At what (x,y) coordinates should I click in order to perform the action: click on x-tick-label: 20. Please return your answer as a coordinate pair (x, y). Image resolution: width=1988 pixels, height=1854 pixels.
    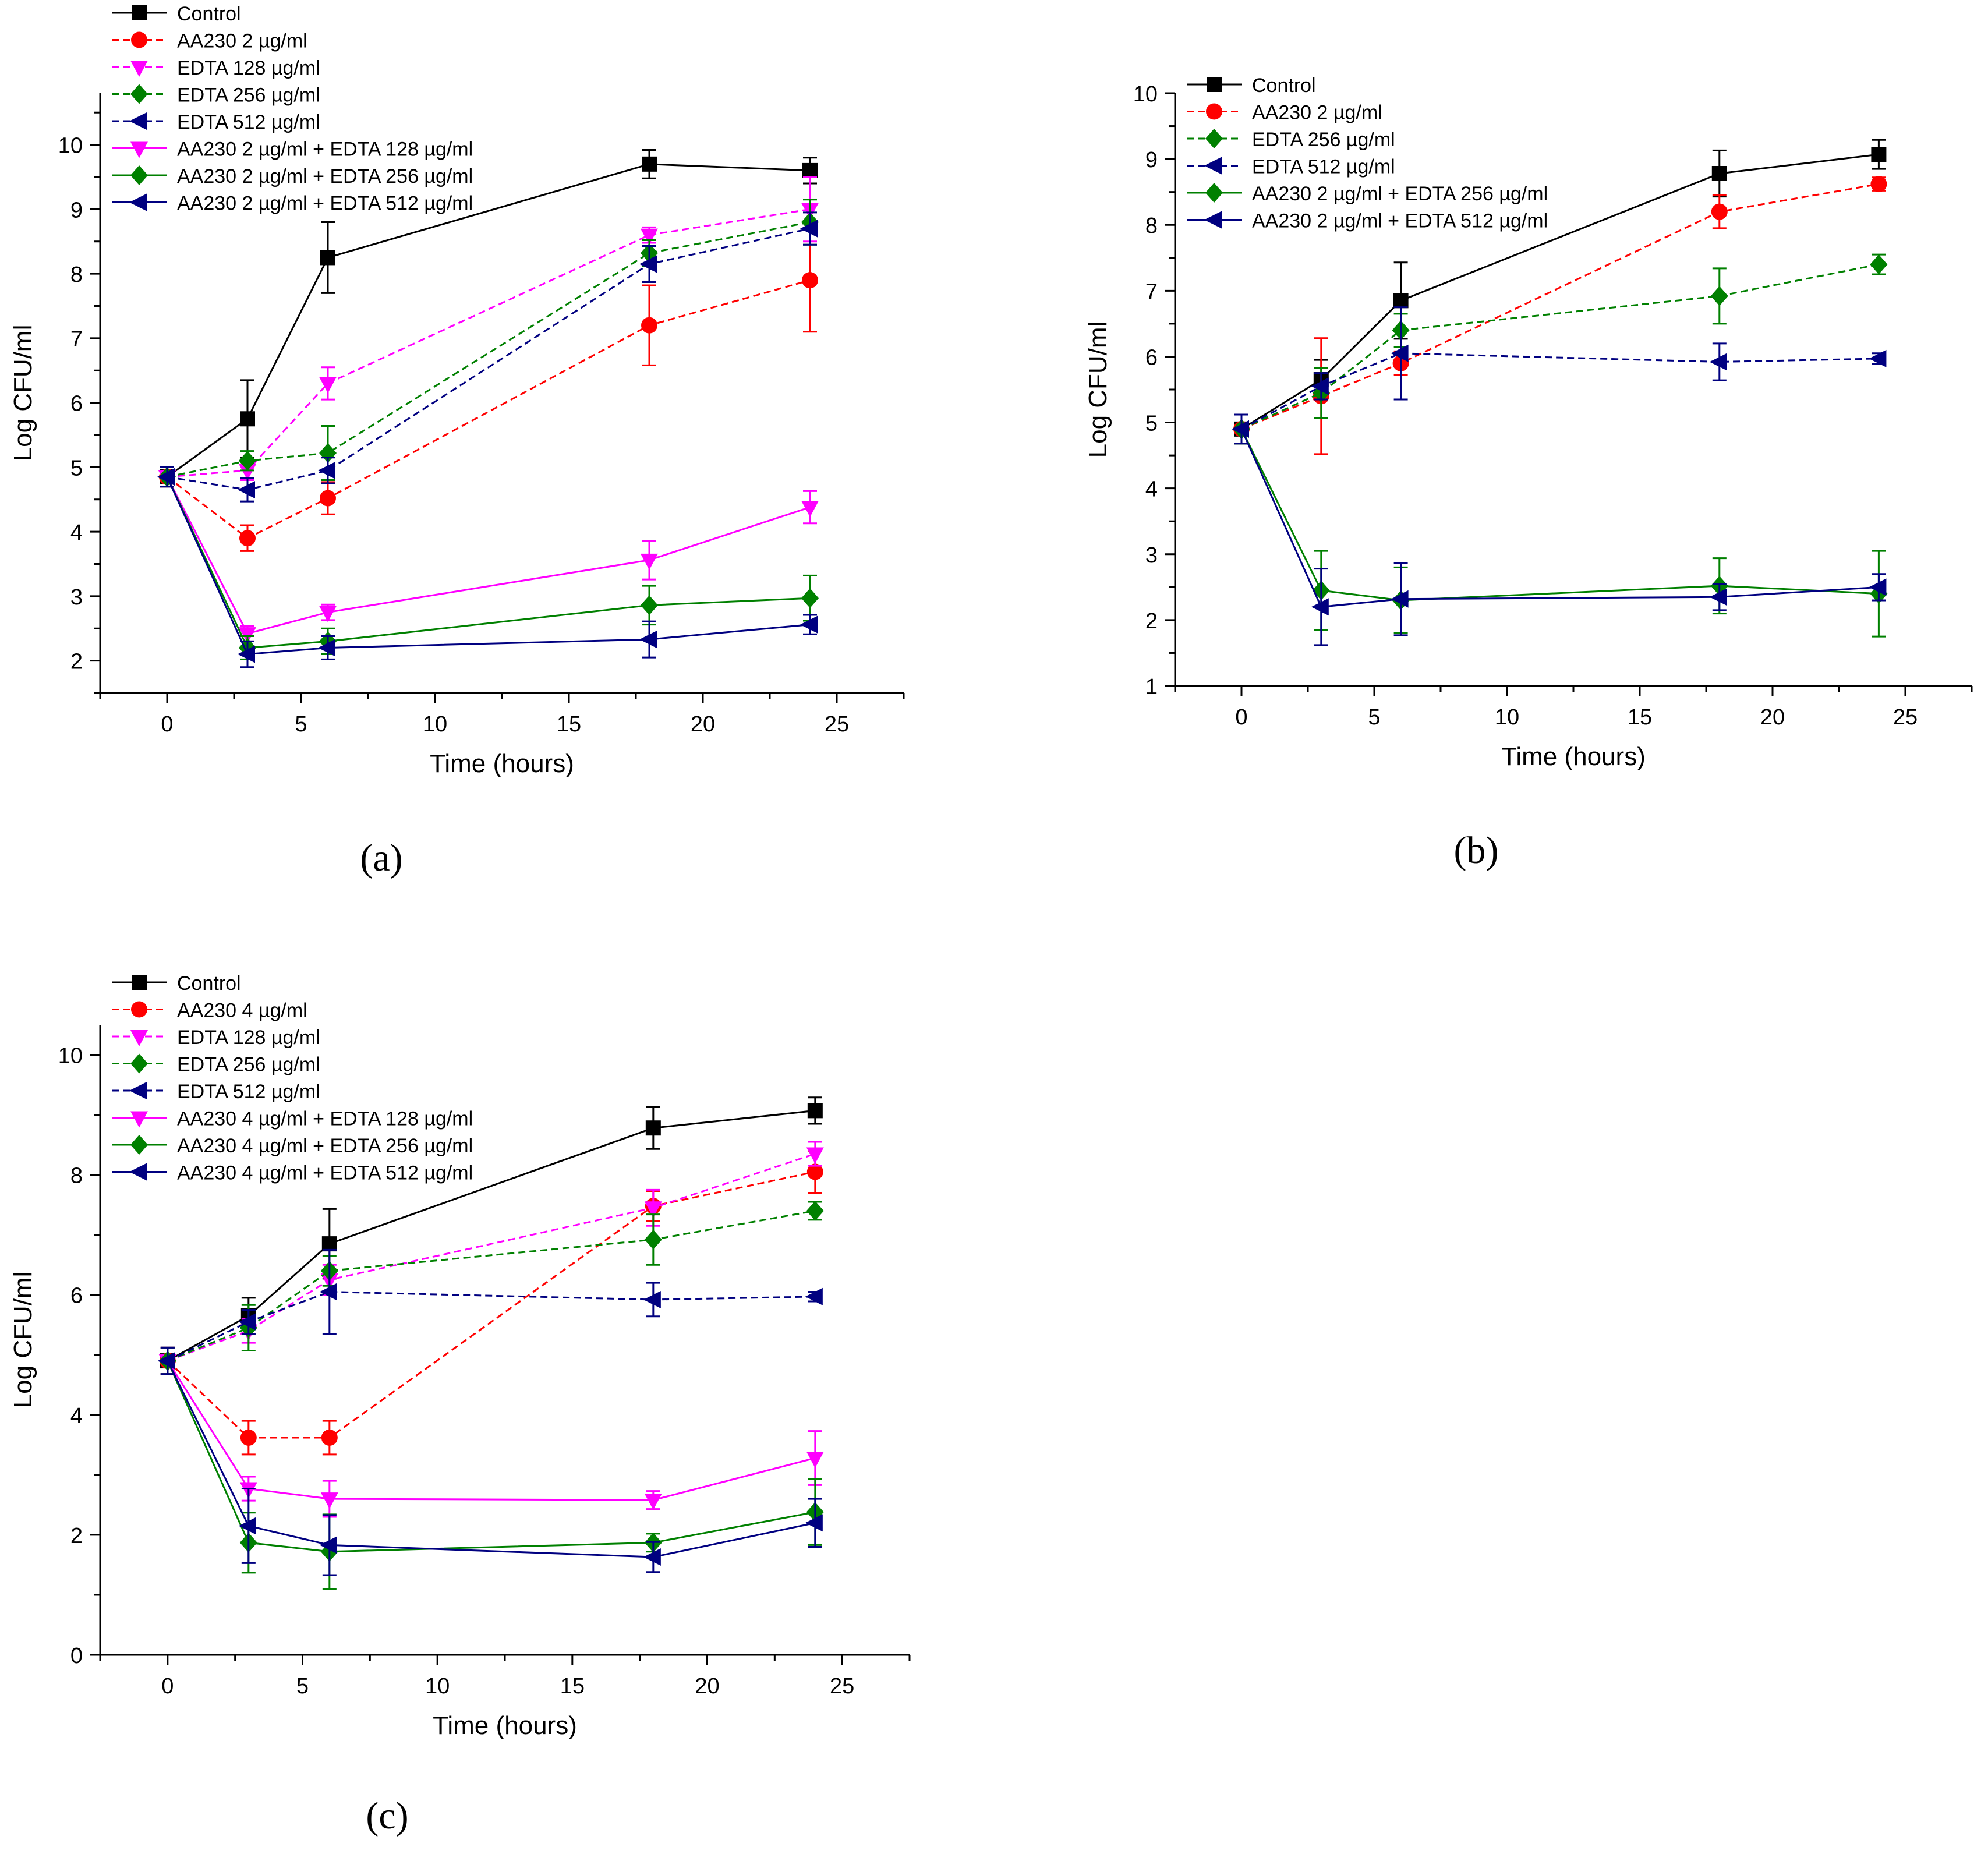
    Looking at the image, I should click on (703, 724).